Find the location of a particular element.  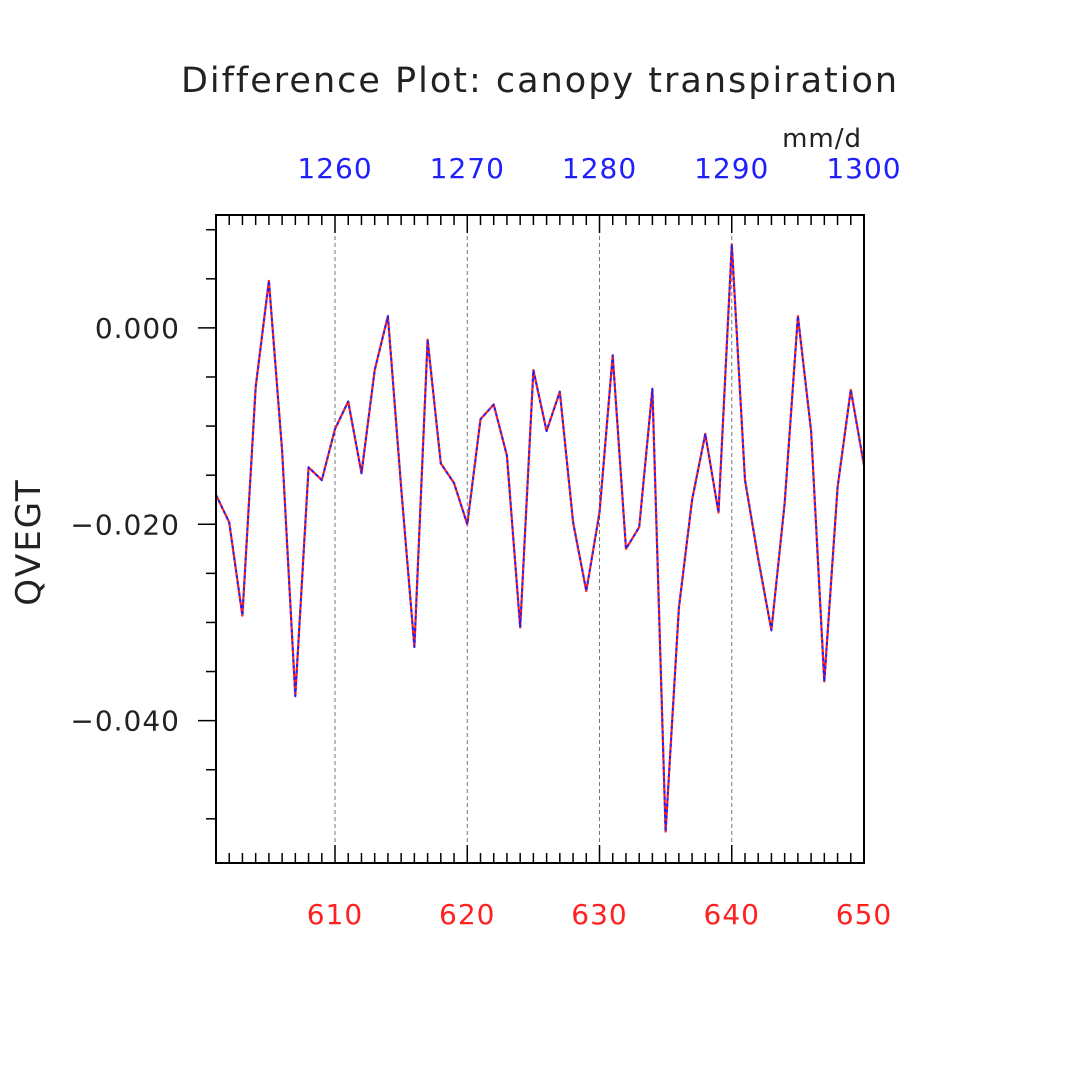

top-x-tick-labels: 1260 1270 1280 1290 1300 is located at coordinates (599, 168).